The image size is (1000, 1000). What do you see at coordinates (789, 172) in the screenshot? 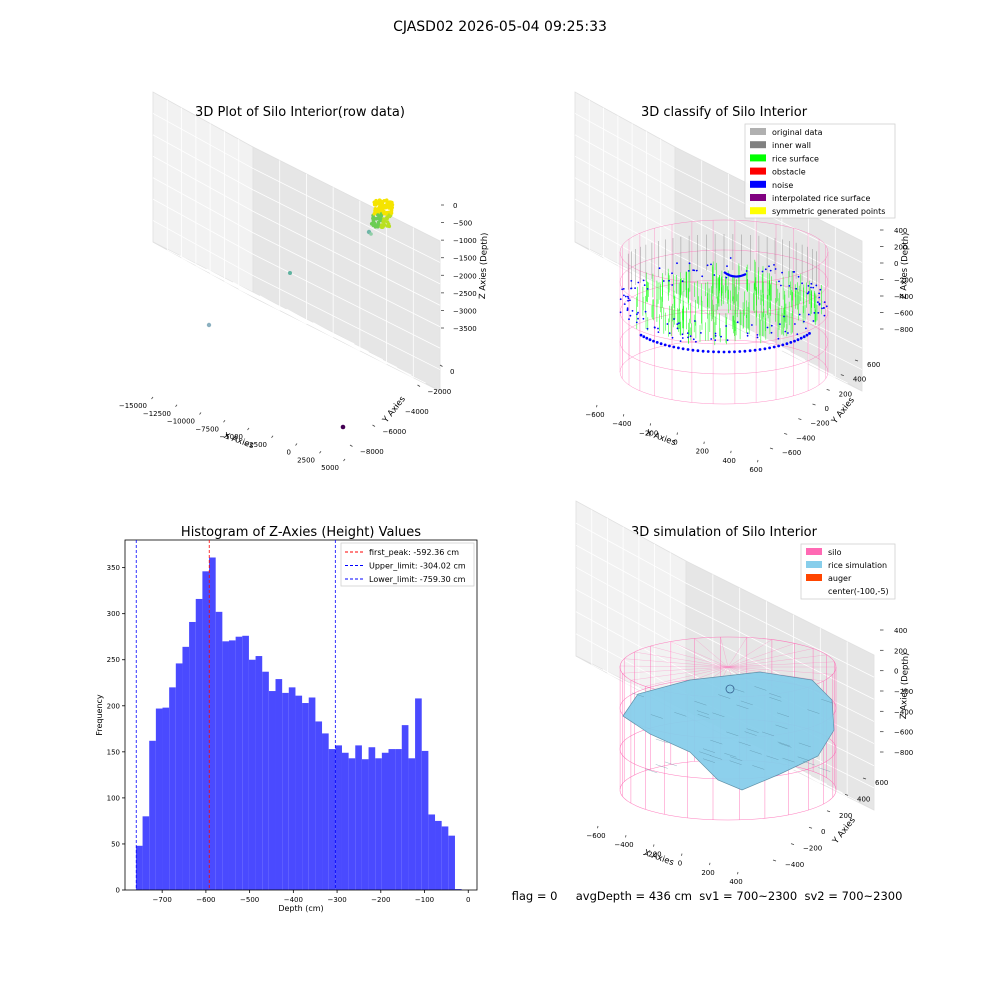
I see `classify-legend-label: obstacle` at bounding box center [789, 172].